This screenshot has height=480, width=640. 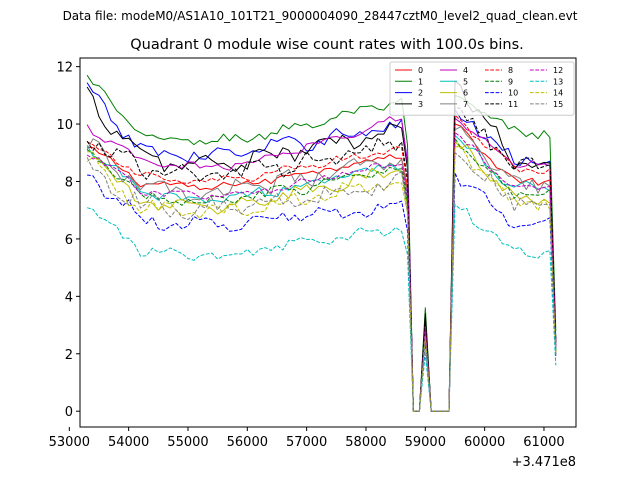 I want to click on legend-label-9: 9, so click(x=510, y=81).